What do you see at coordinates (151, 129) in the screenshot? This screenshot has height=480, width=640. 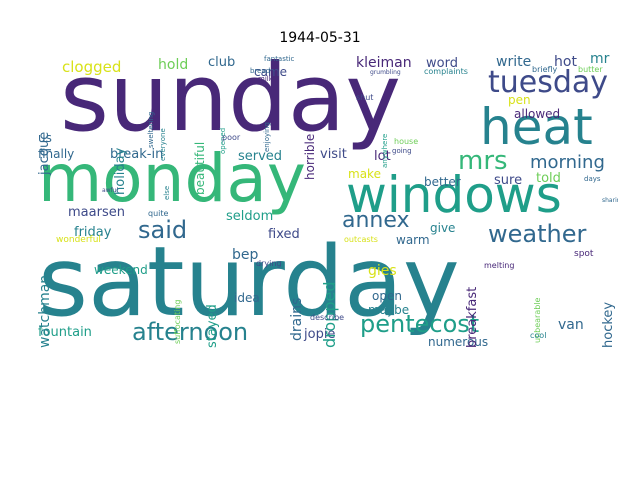 I see `word-sweltering: sweltering` at bounding box center [151, 129].